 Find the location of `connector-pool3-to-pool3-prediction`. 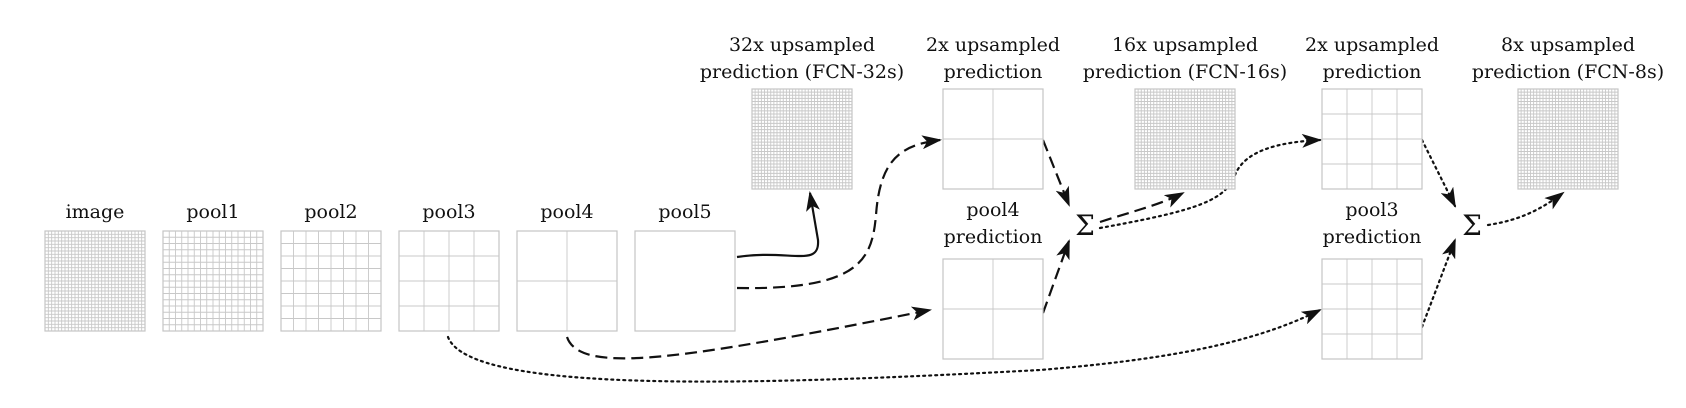

connector-pool3-to-pool3-prediction is located at coordinates (884, 345).